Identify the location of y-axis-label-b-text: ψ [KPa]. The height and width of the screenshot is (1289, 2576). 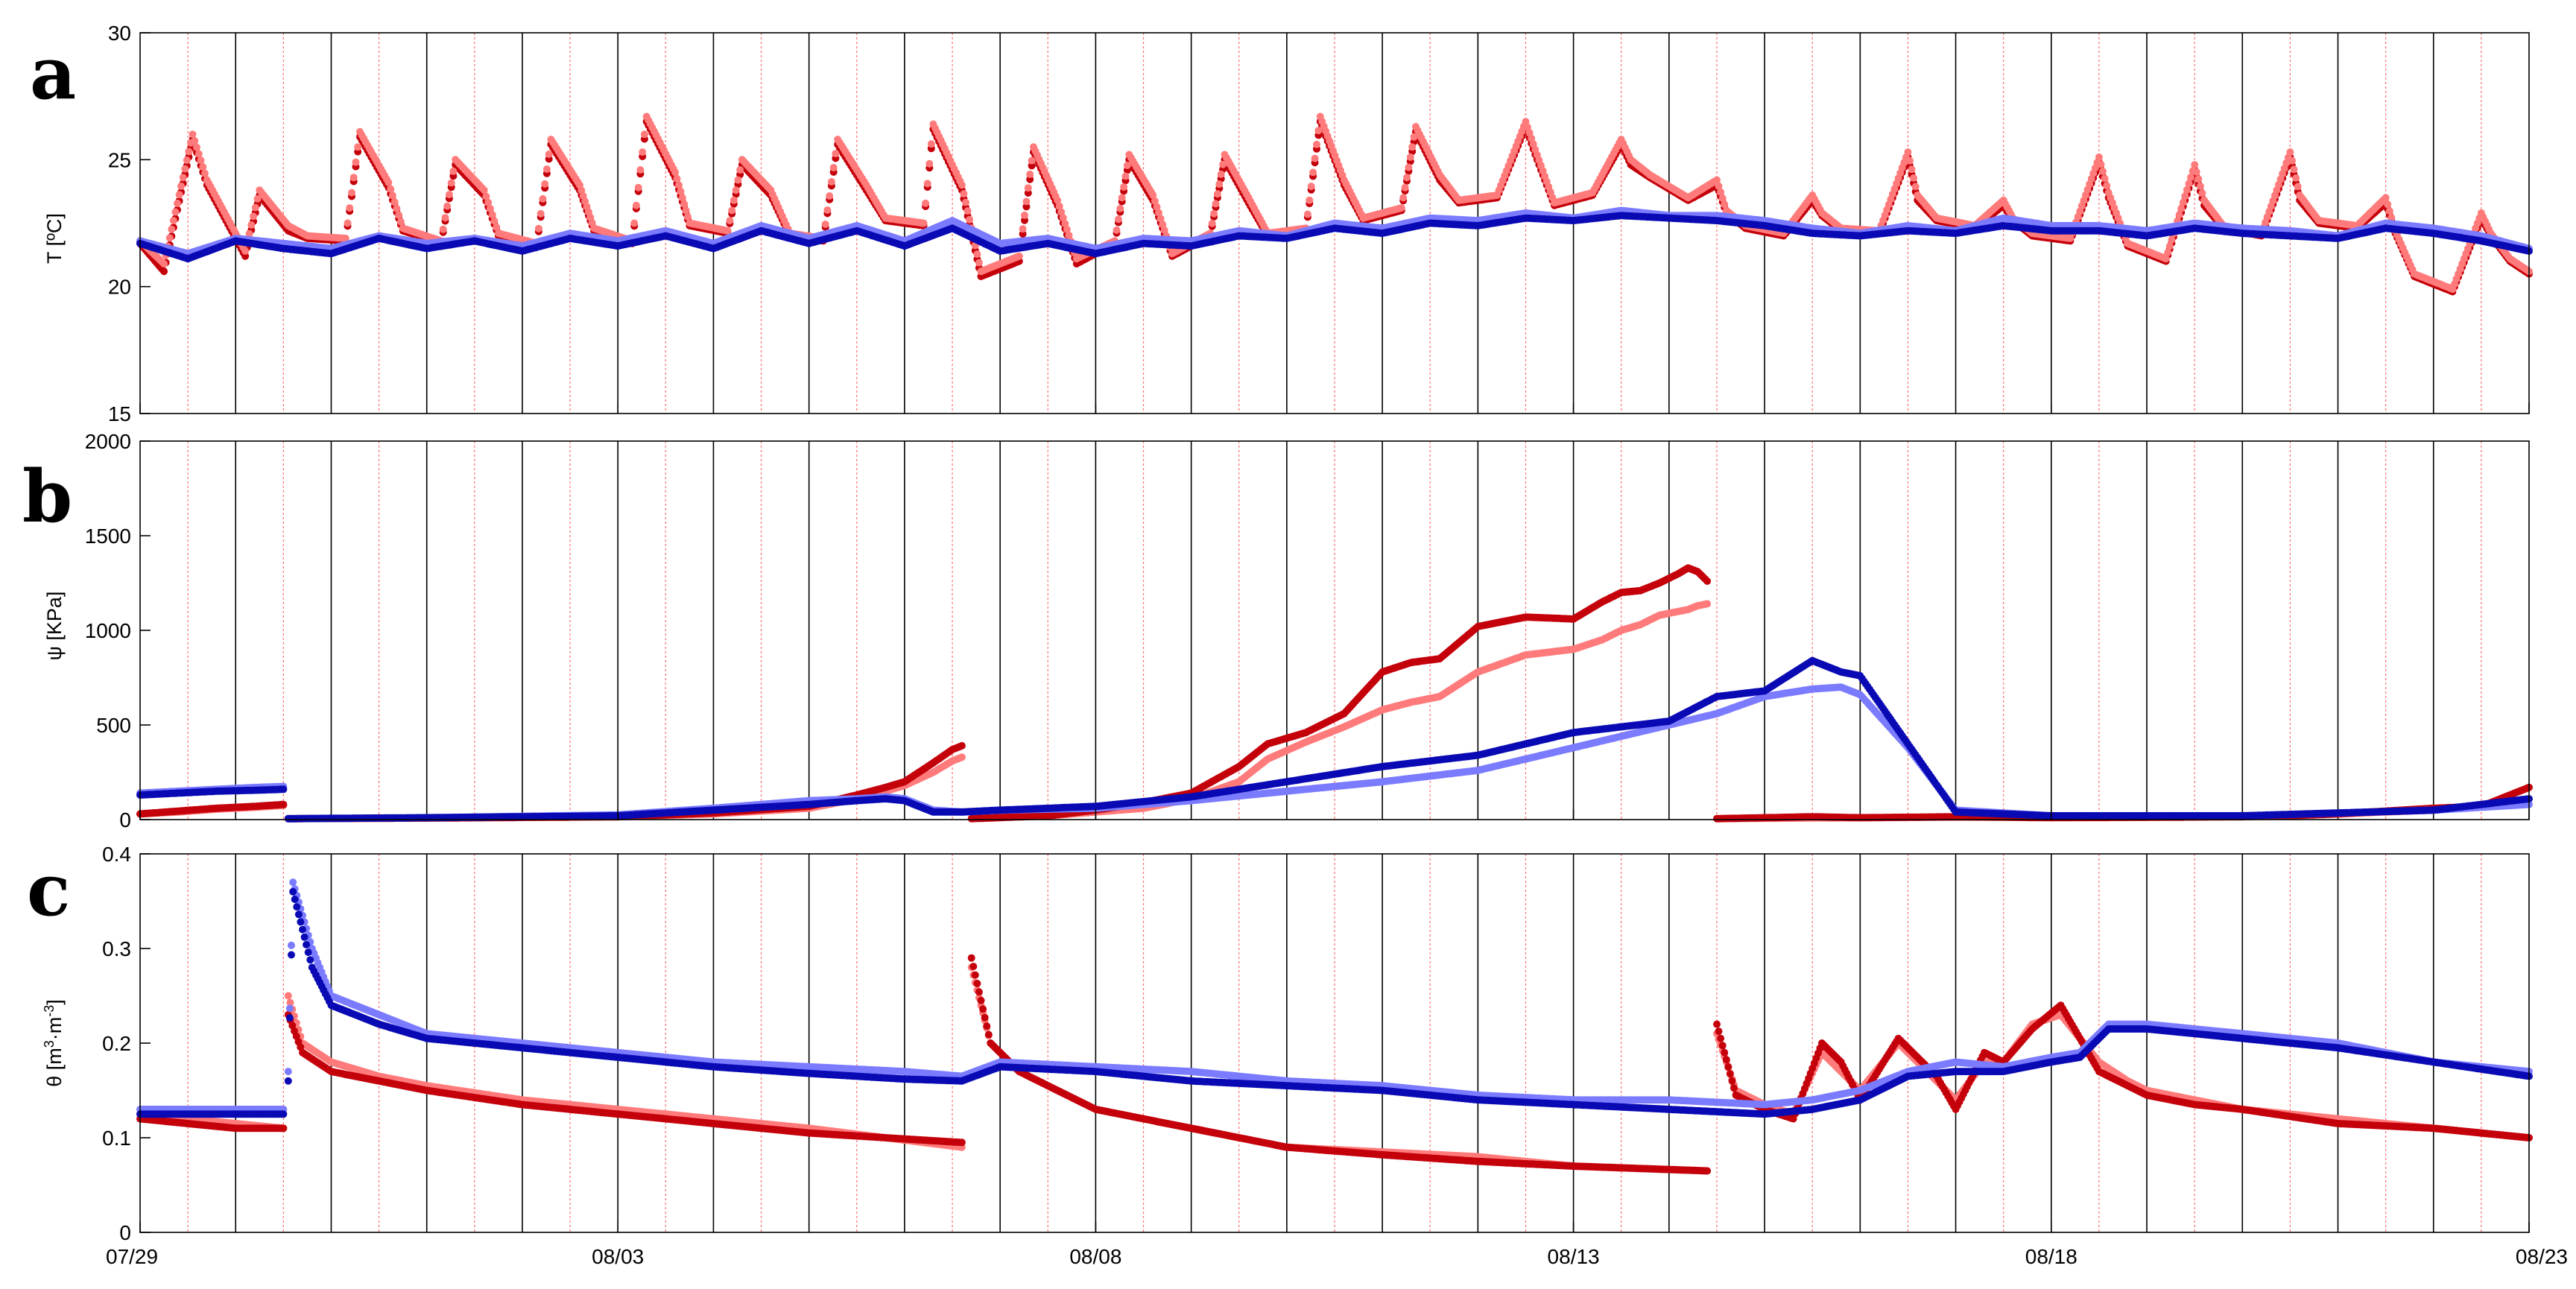
(54, 626).